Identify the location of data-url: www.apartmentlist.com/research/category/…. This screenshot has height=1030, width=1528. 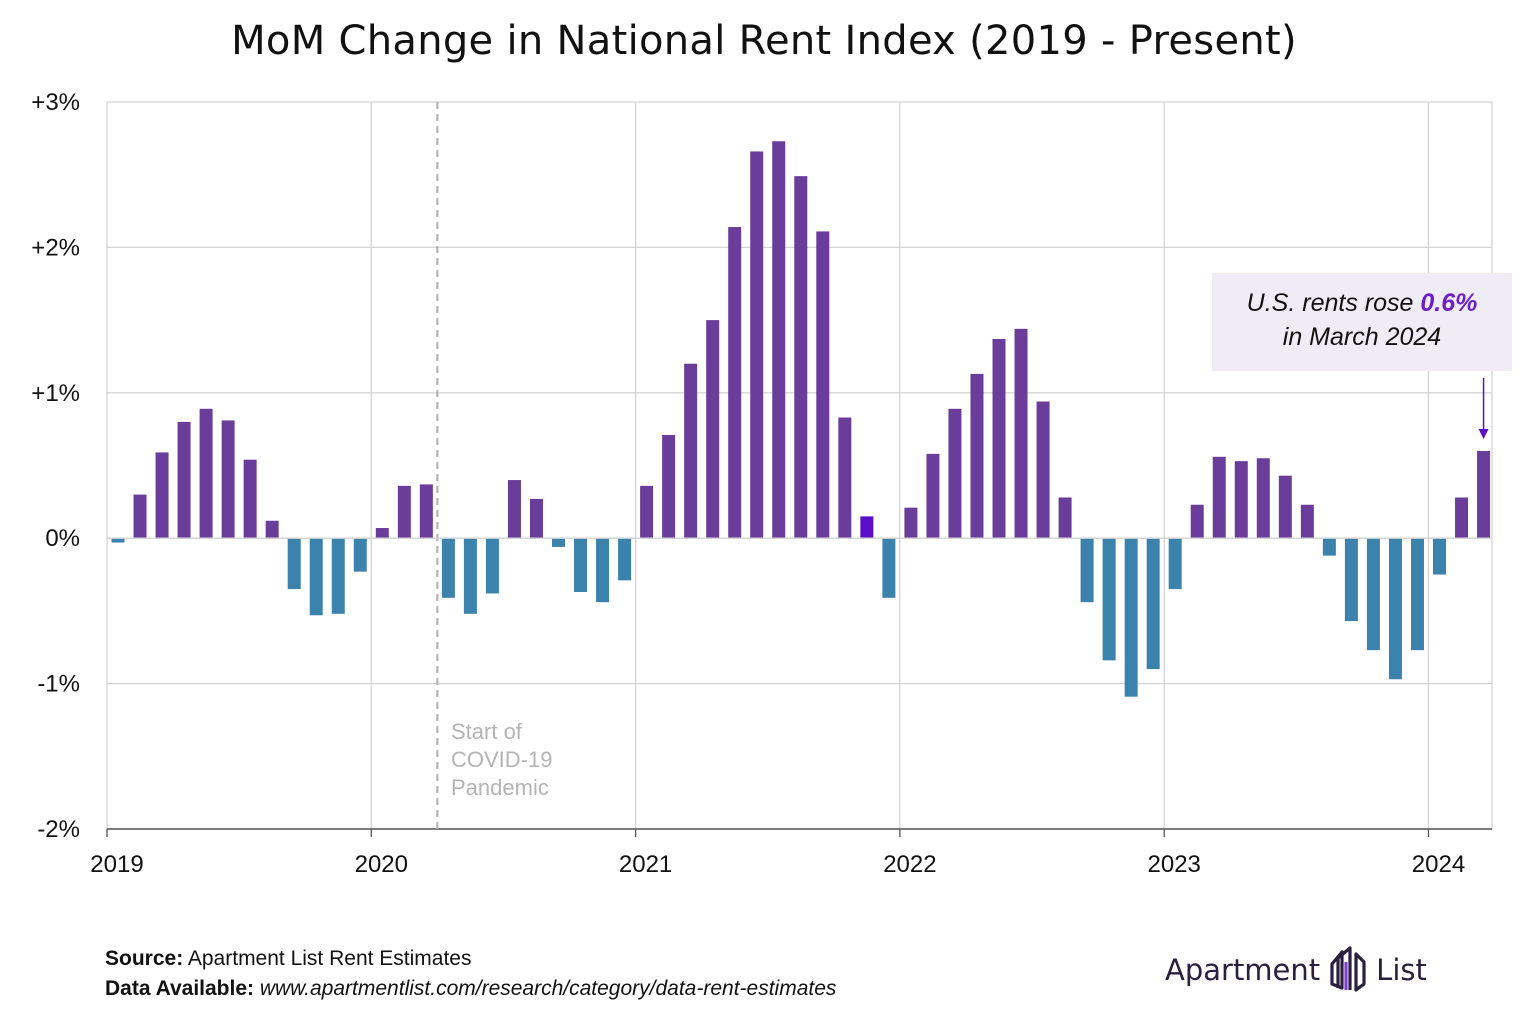
(548, 988).